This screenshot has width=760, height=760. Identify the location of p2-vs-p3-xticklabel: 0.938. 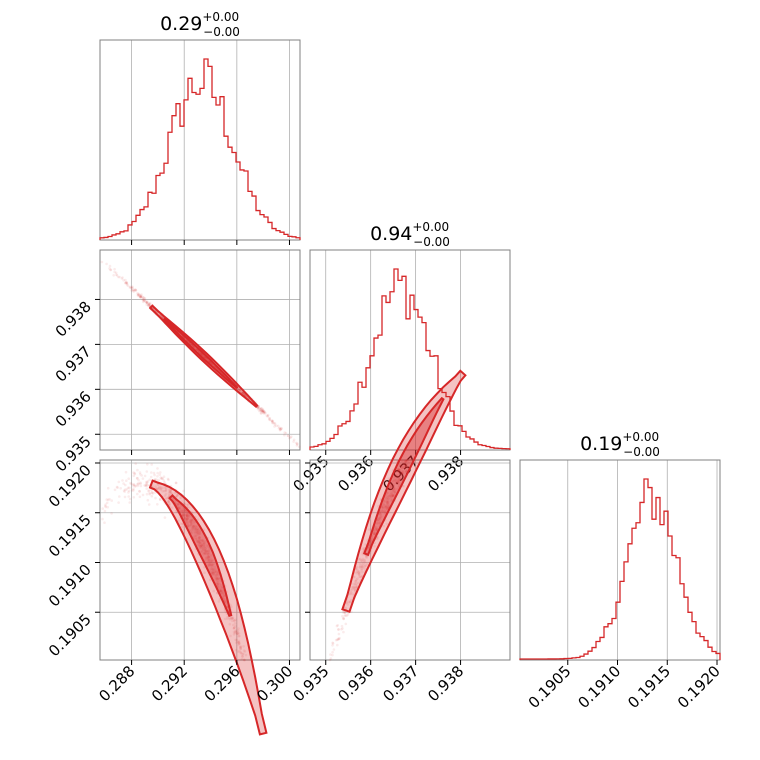
(445, 683).